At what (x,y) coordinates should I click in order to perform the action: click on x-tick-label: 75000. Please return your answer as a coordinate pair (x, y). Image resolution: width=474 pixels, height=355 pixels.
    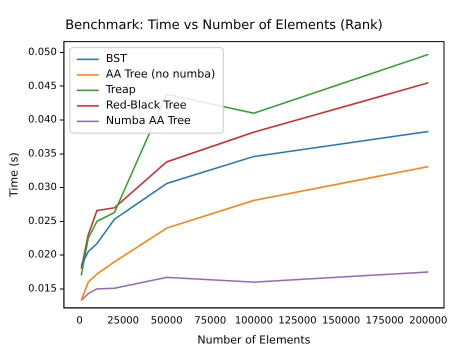
    Looking at the image, I should click on (210, 320).